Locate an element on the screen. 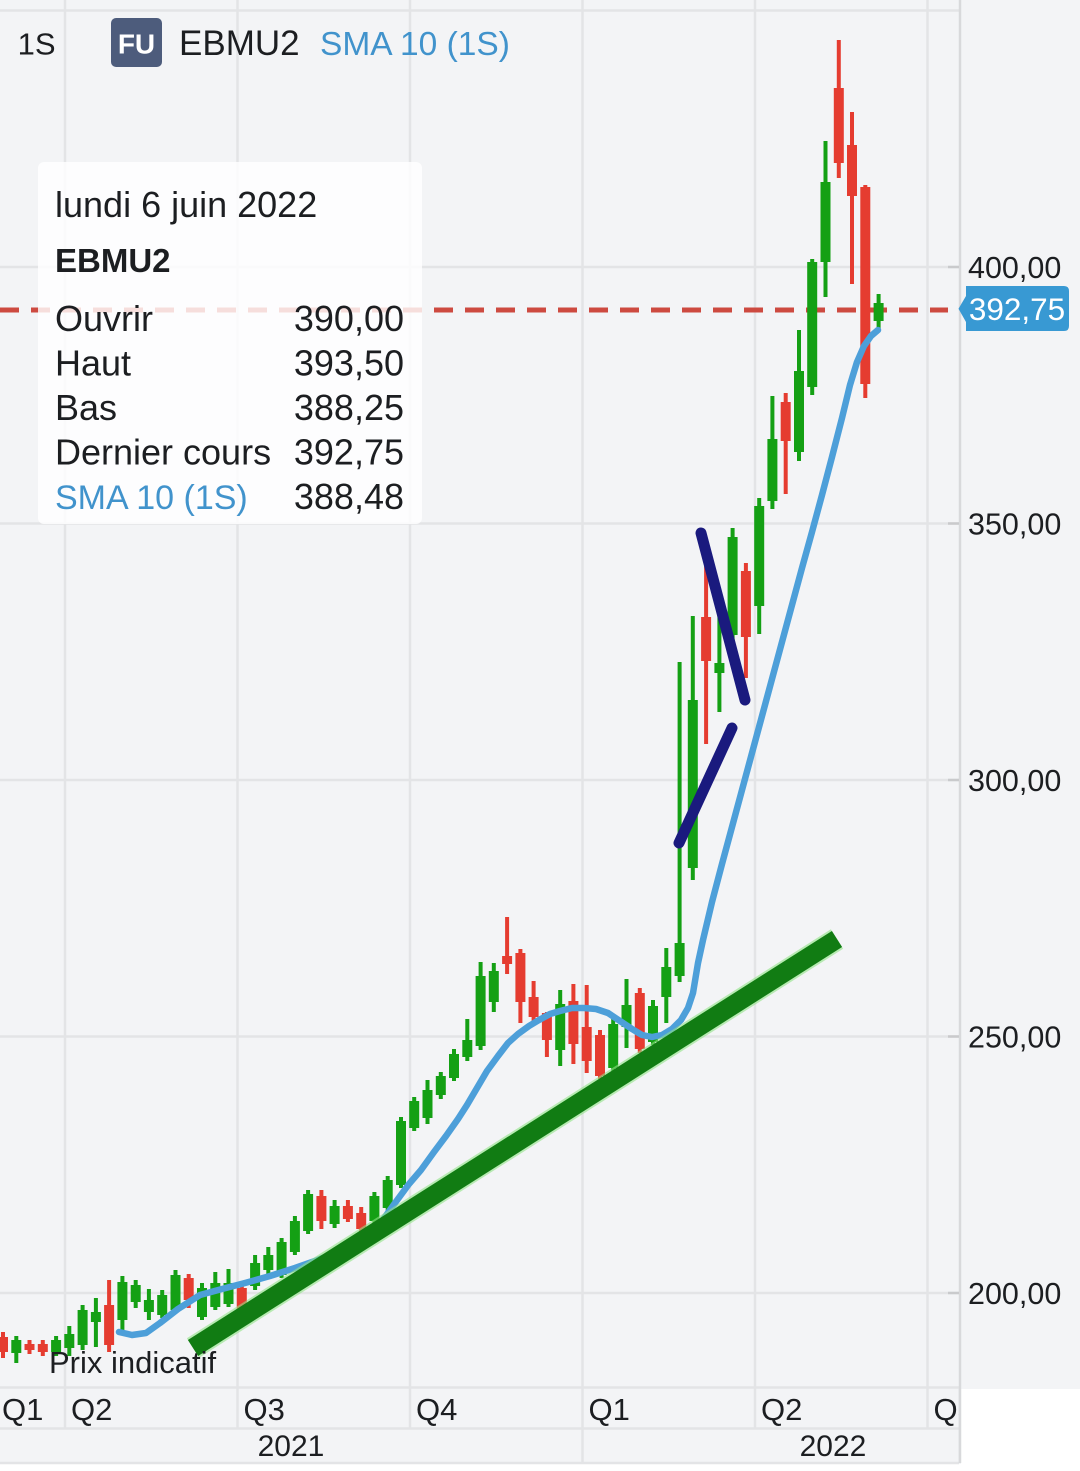 The image size is (1080, 1471). svg-text: 388,25 is located at coordinates (349, 407).